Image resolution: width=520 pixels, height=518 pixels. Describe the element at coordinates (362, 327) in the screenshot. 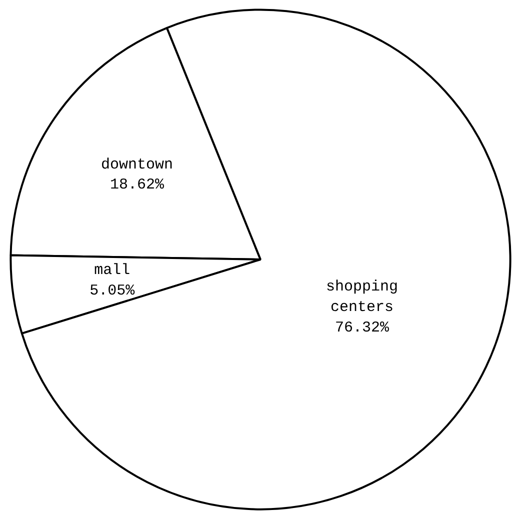

I see `data-label: 76.32%` at that location.